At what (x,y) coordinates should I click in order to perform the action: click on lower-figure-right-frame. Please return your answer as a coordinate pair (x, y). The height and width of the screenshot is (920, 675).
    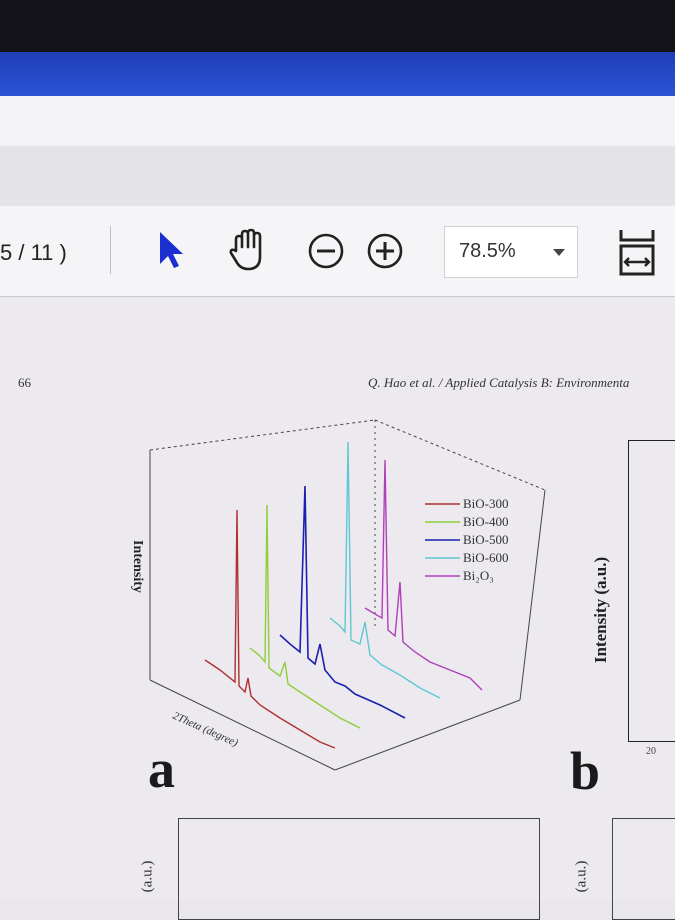
    Looking at the image, I should click on (643, 869).